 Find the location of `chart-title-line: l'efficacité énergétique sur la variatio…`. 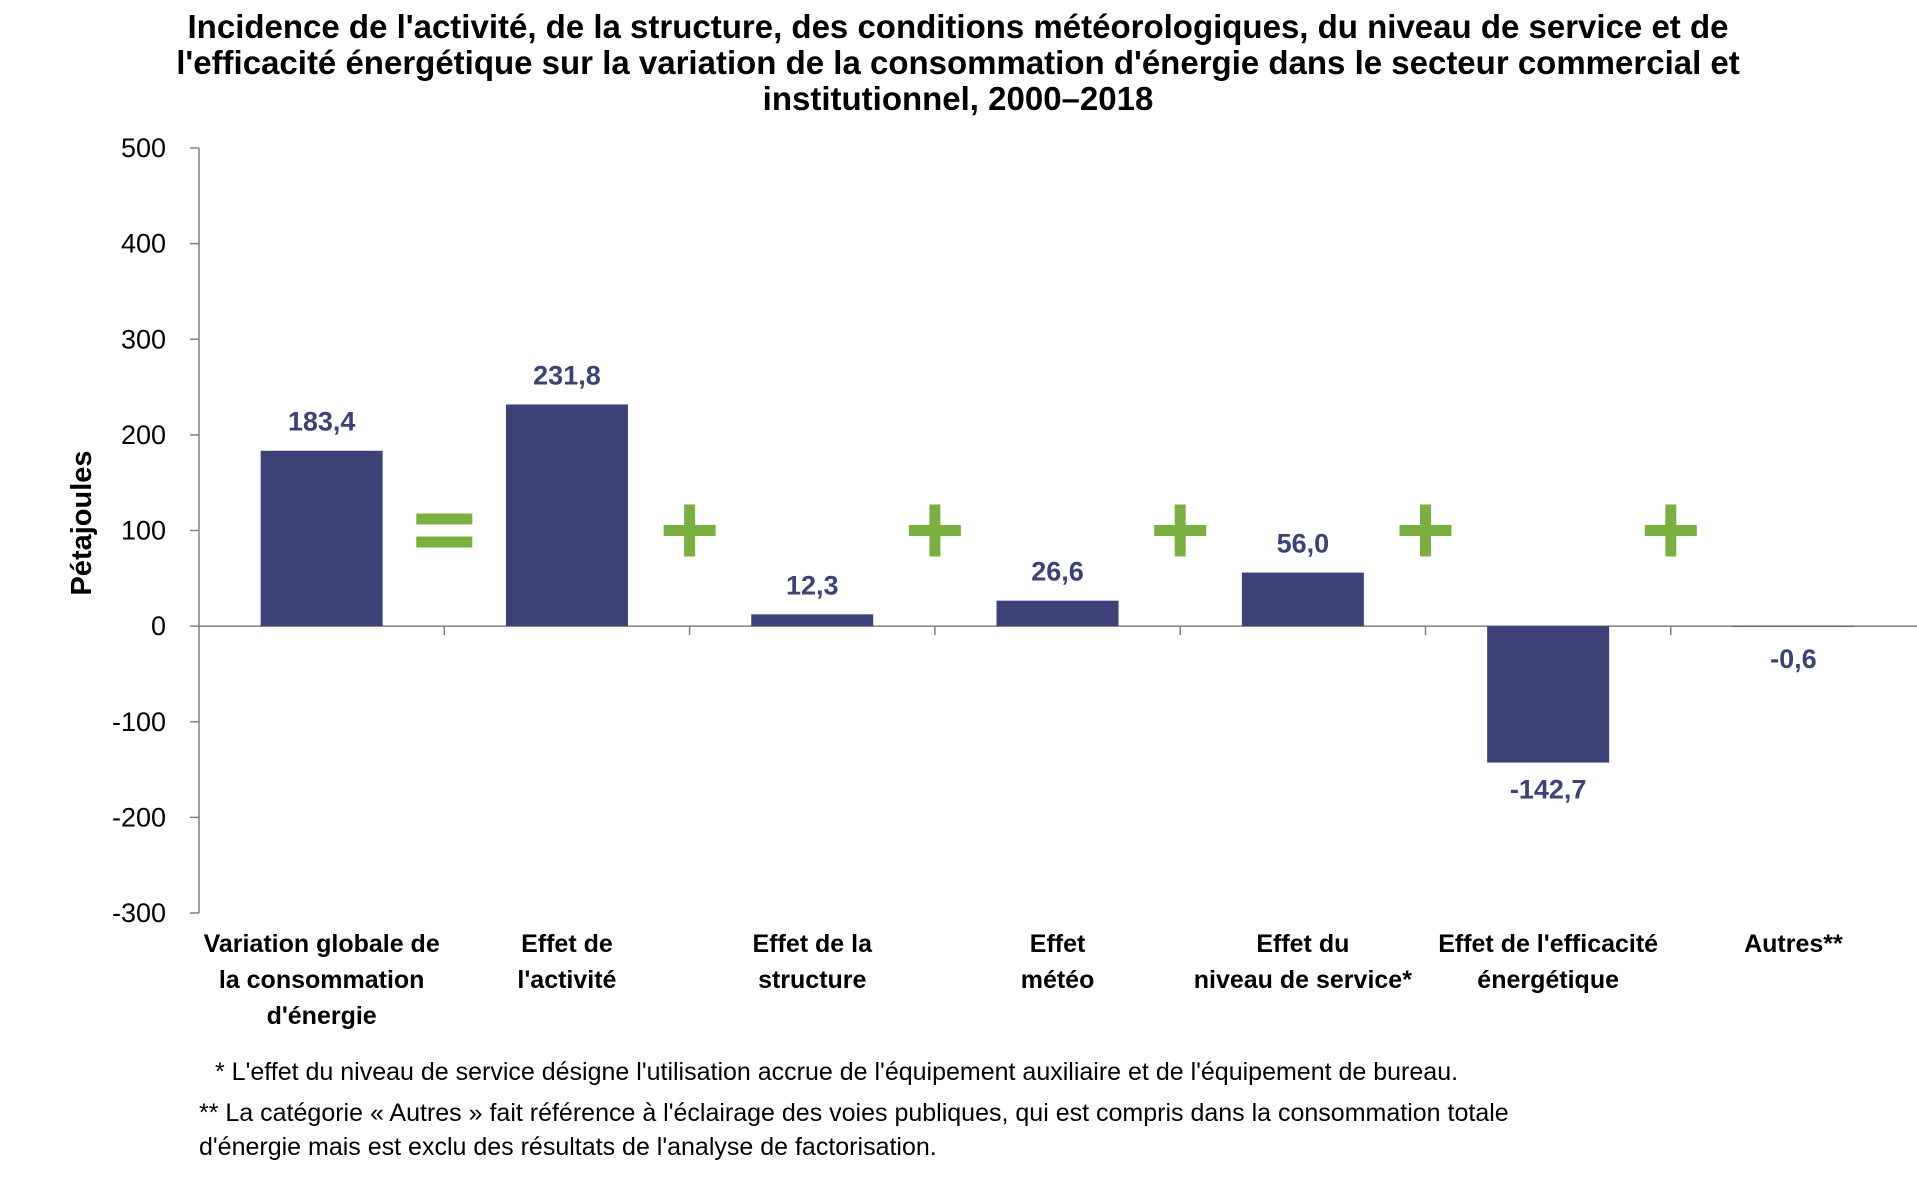

chart-title-line: l'efficacité énergétique sur la variatio… is located at coordinates (958, 62).